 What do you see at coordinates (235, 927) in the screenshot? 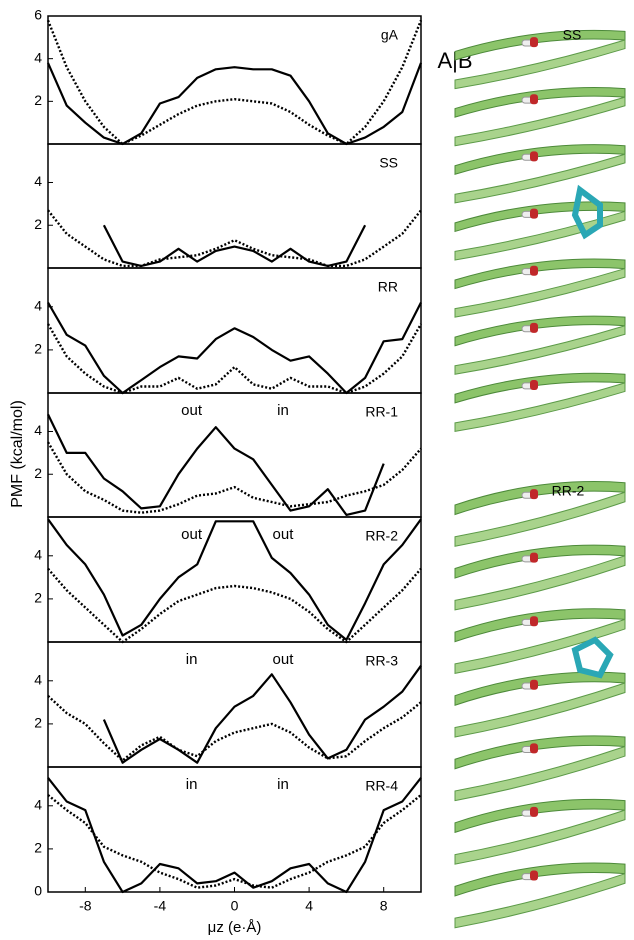
I see `x-axis-label: μz (e·Å)` at bounding box center [235, 927].